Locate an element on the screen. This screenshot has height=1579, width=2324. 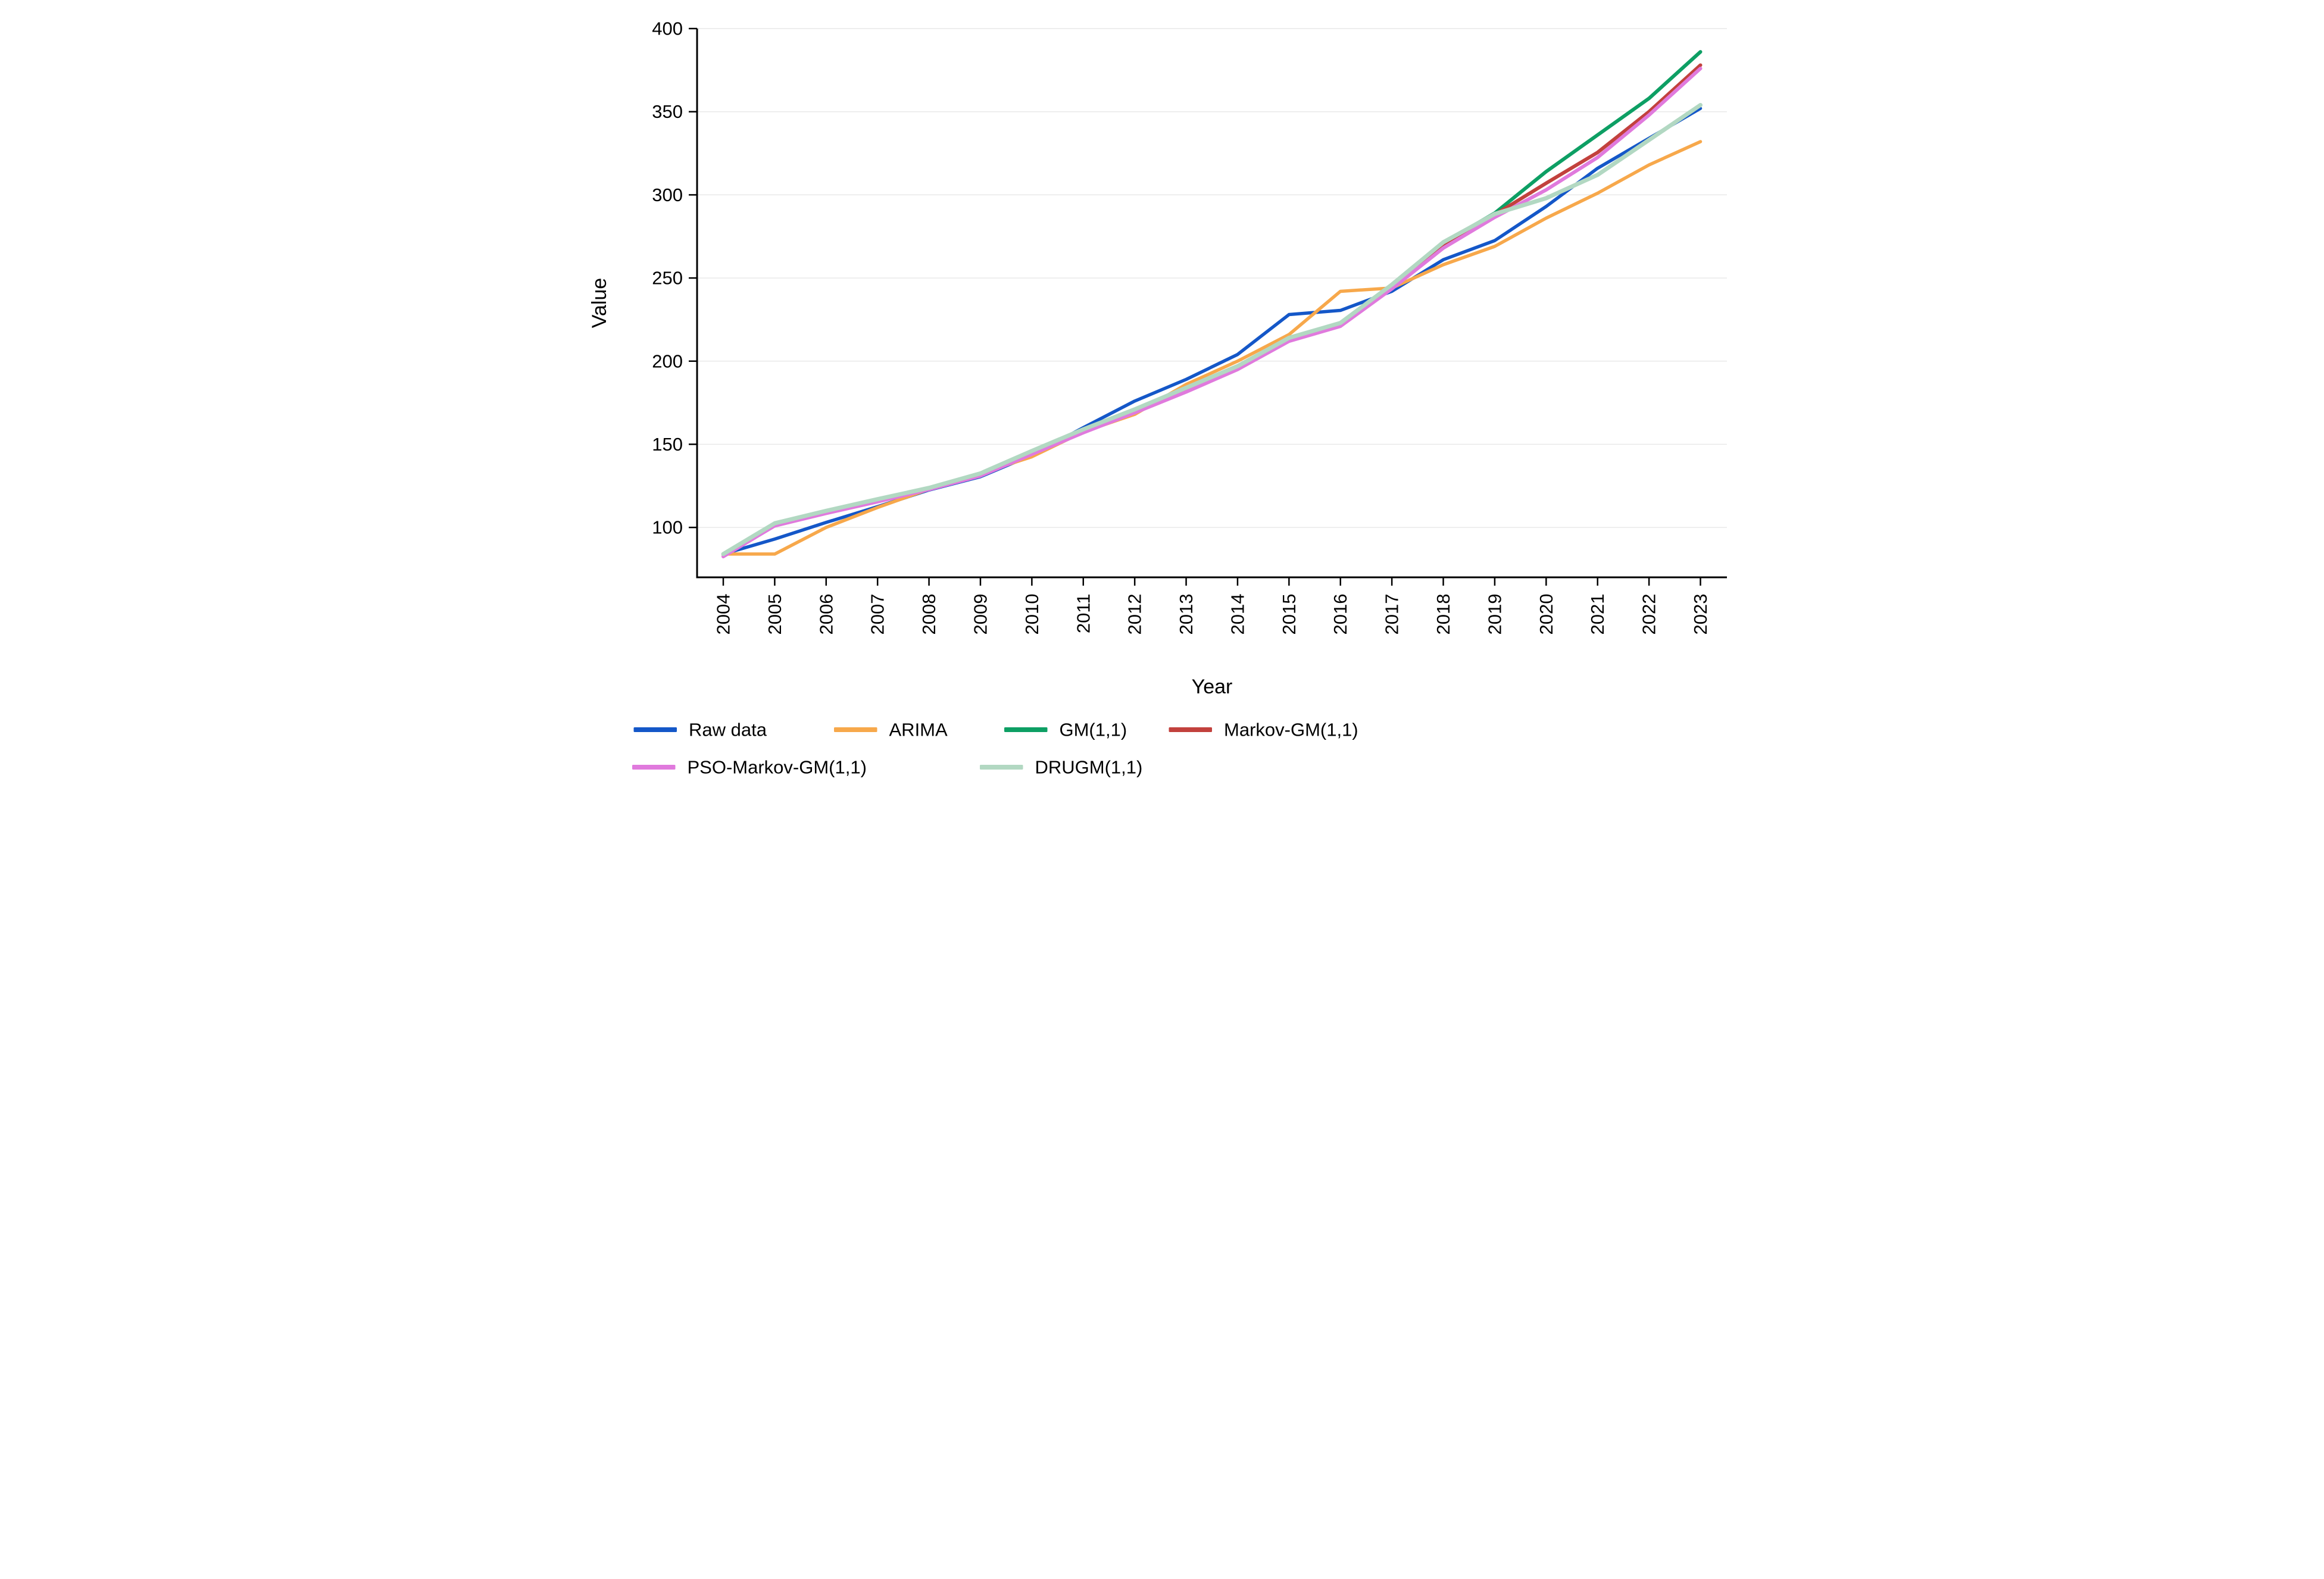
xtick-label-2011: 2011 is located at coordinates (1083, 614).